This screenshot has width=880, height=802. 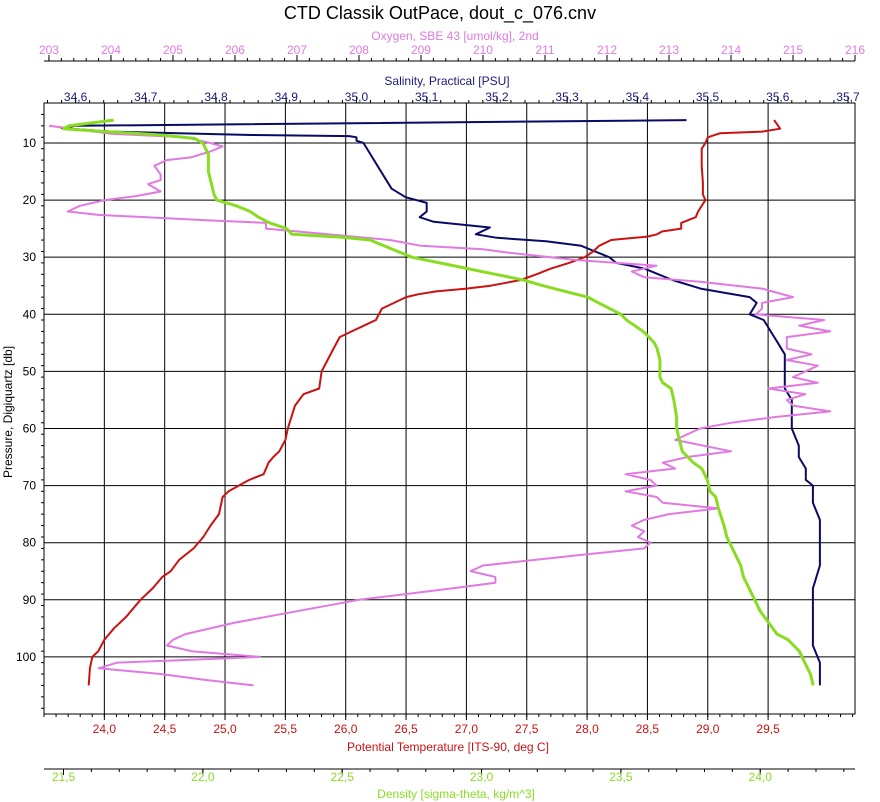 What do you see at coordinates (482, 777) in the screenshot?
I see `tick-label-density: 23,0` at bounding box center [482, 777].